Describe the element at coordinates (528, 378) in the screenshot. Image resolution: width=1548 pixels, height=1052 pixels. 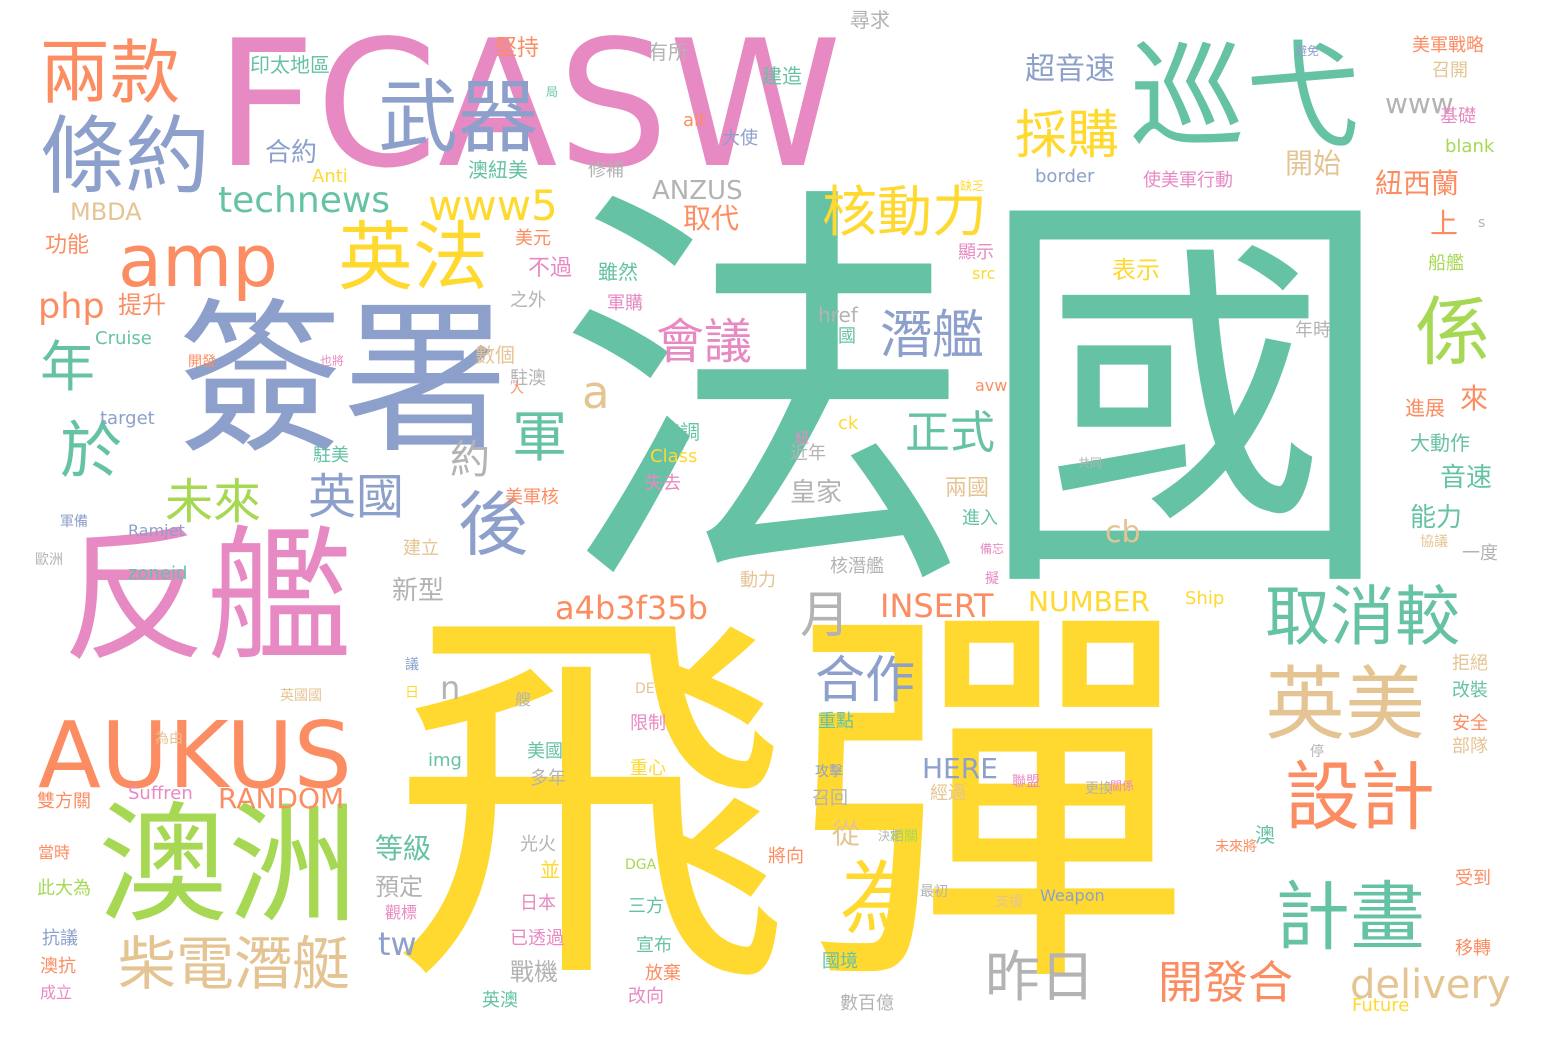
I see `word-100: 駐澳` at that location.